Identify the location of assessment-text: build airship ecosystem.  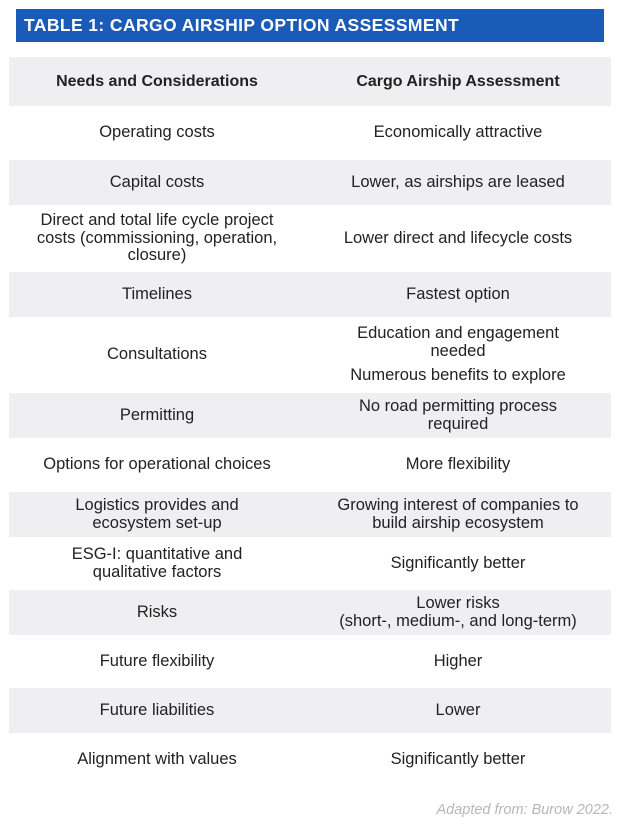
(458, 522).